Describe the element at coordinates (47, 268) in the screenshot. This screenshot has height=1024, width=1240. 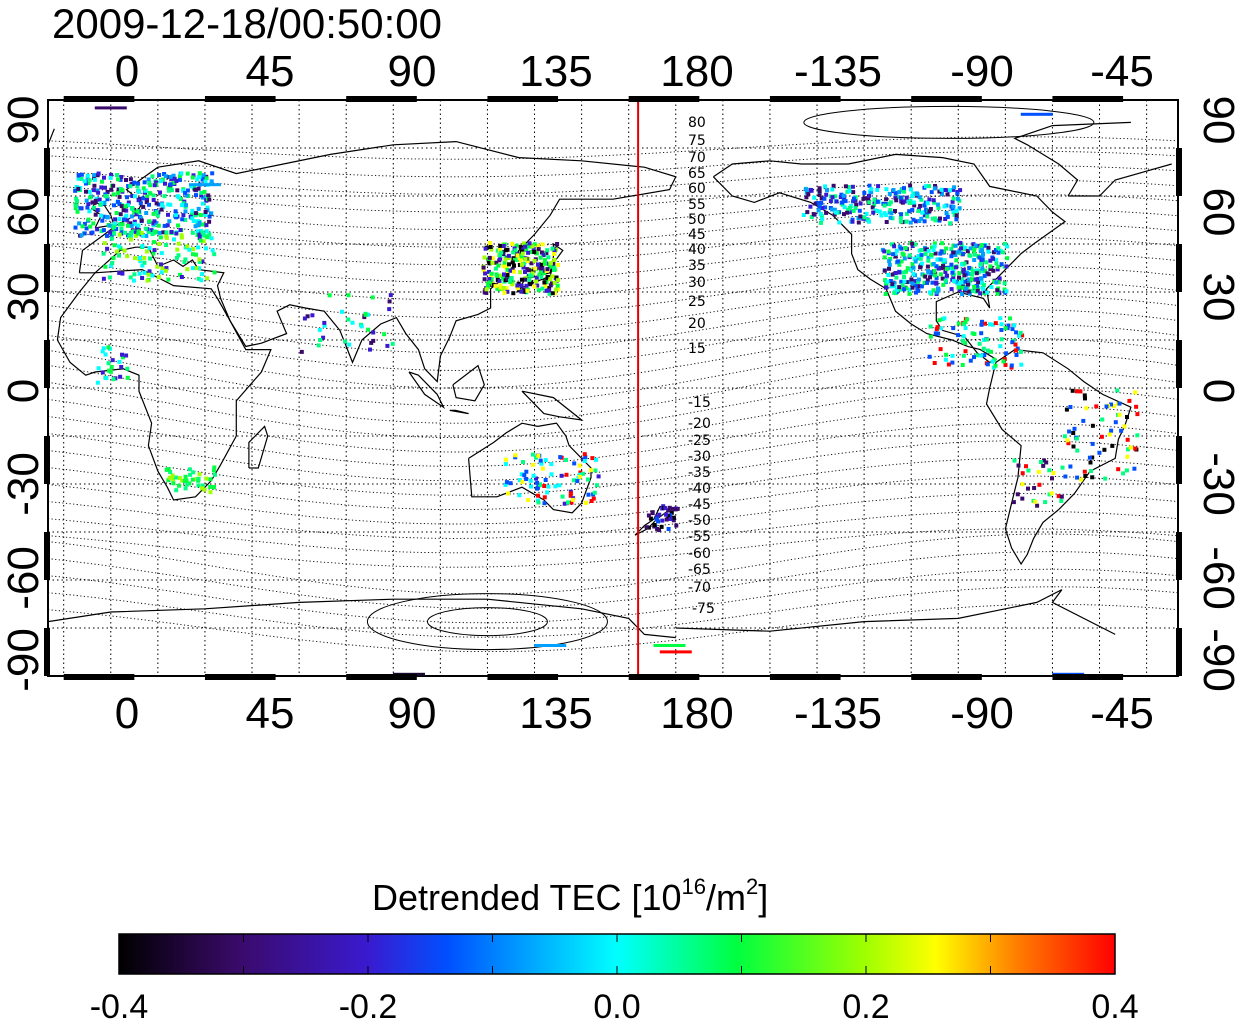
I see `frame-tick-bar` at that location.